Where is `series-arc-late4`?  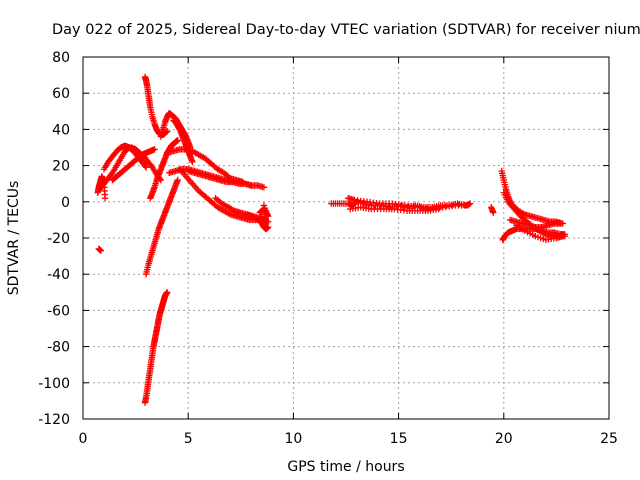 series-arc-late4 is located at coordinates (526, 224).